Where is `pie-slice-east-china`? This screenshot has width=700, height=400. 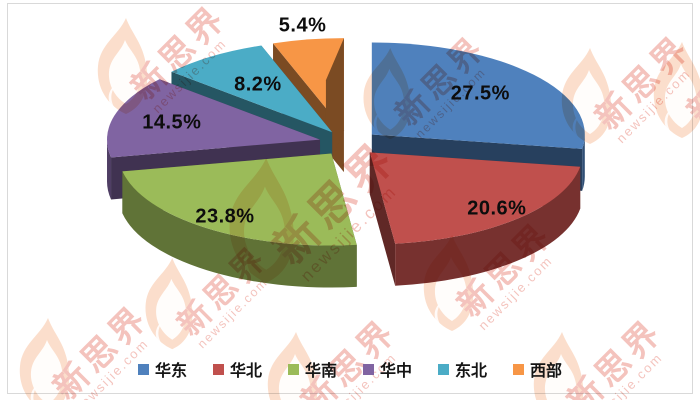
pie-slice-east-china is located at coordinates (478, 95).